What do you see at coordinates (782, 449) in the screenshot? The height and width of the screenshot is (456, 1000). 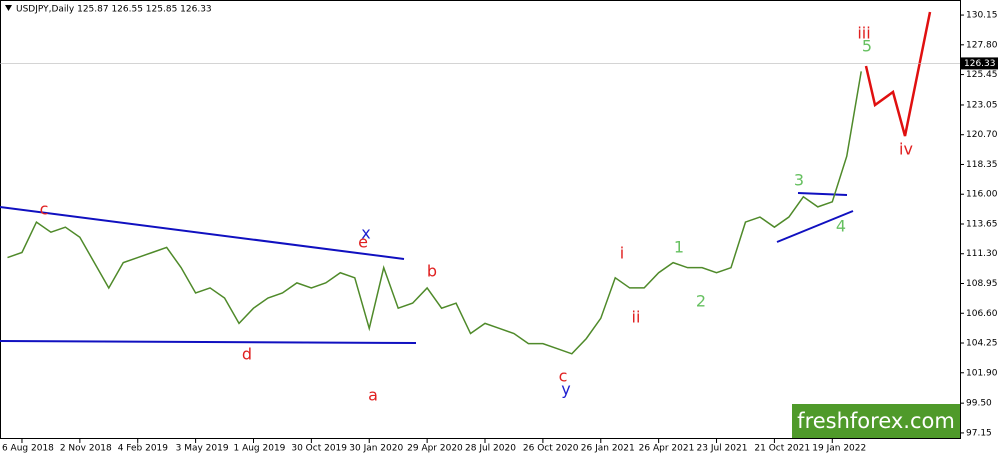 I see `x-tick-label: 21 Oct 2021` at bounding box center [782, 449].